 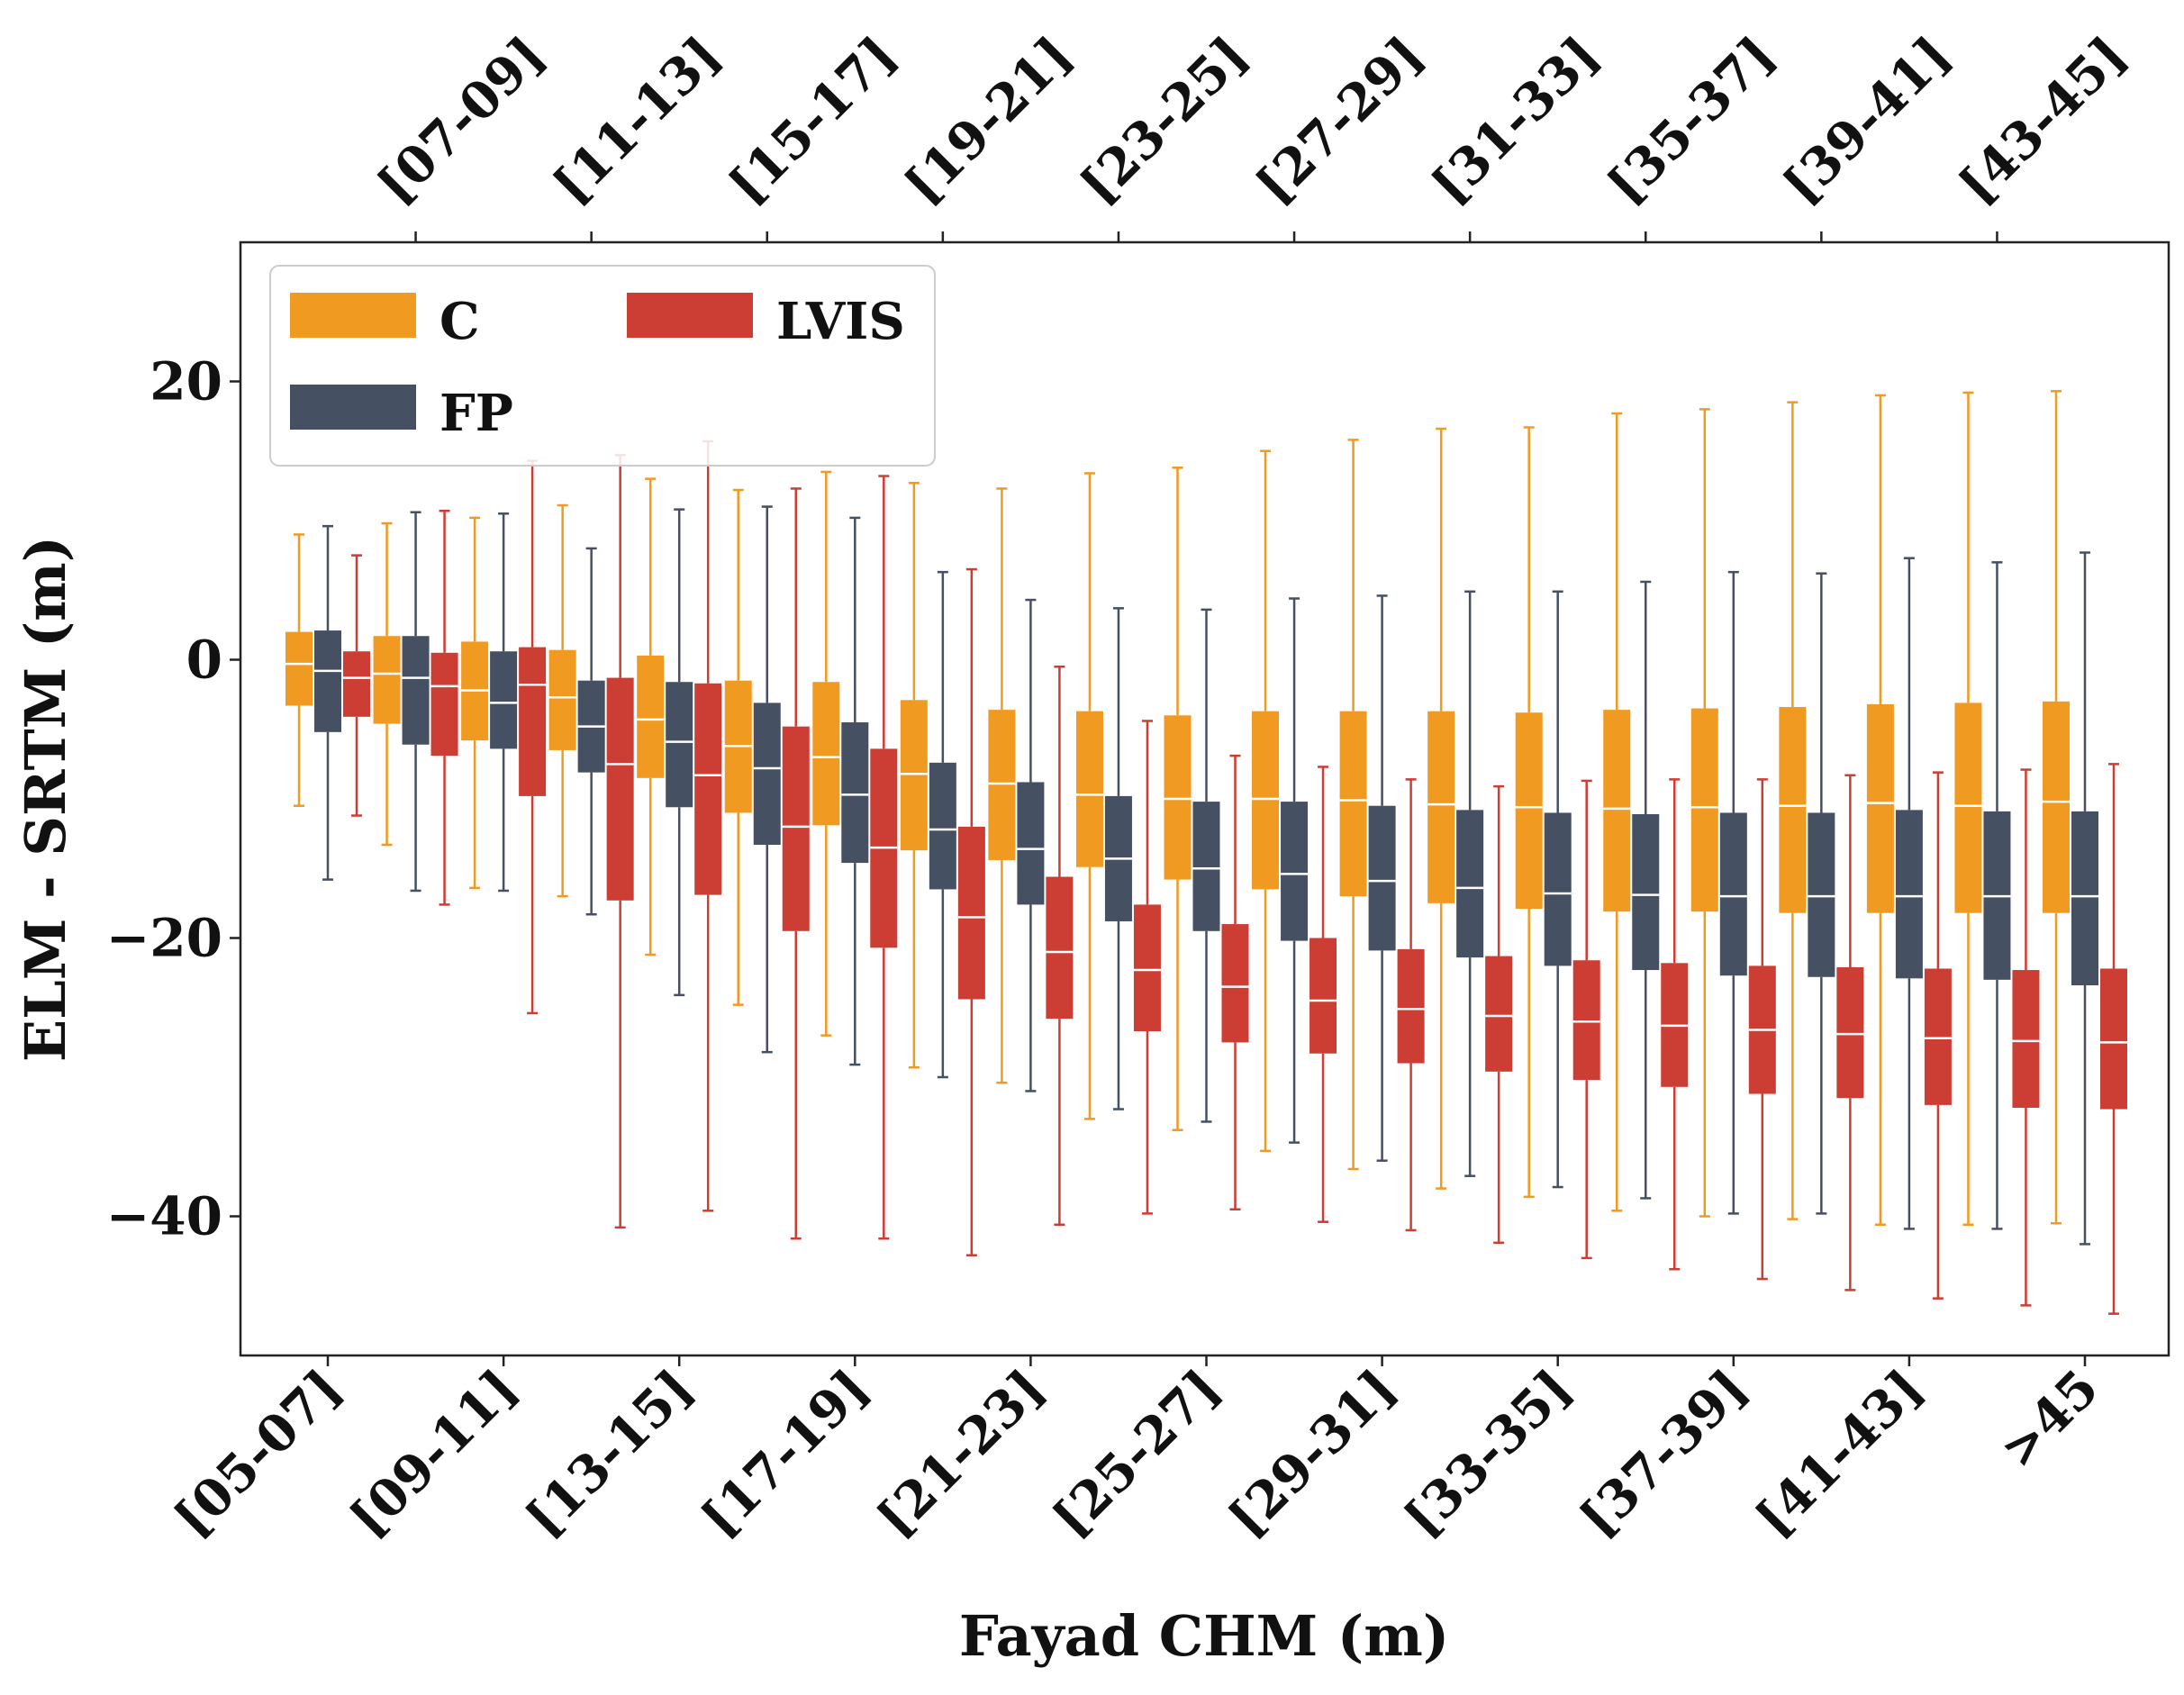 What do you see at coordinates (1340, 120) in the screenshot?
I see `x-tick-label-top: [27-29]` at bounding box center [1340, 120].